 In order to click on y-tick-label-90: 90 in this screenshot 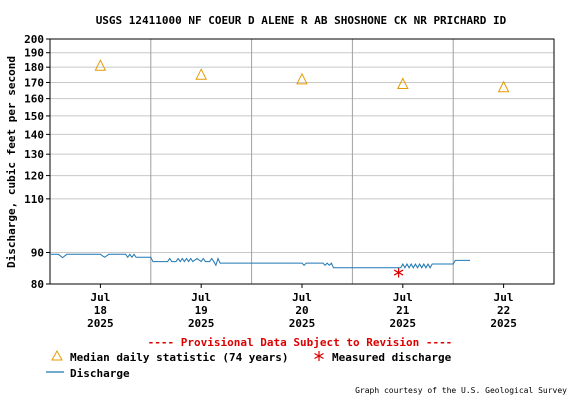, I will do `click(37, 253)`.